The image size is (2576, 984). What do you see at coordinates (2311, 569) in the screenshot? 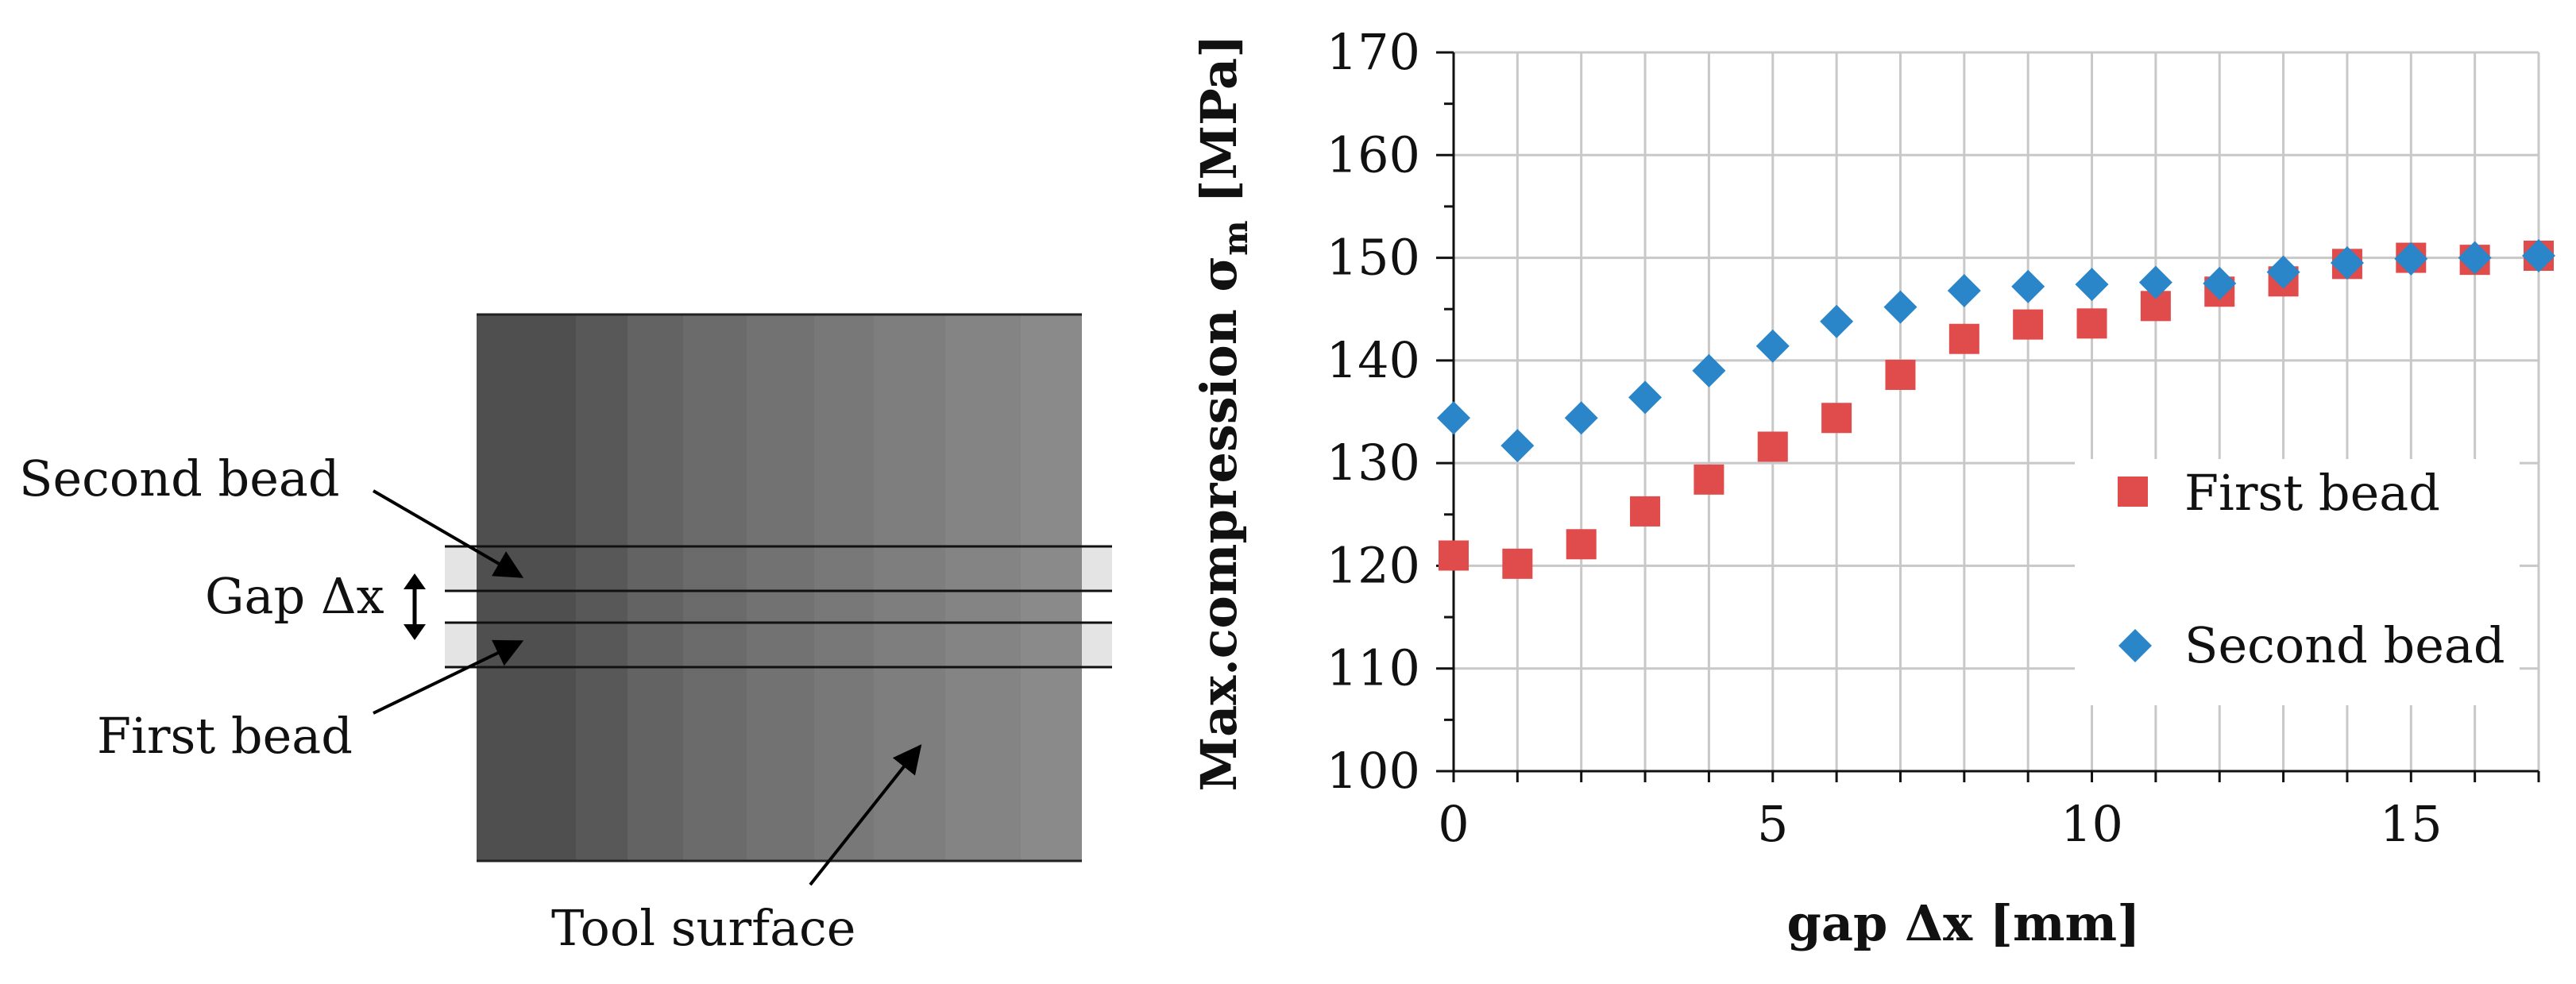
I see `legend: First bead Second bead` at bounding box center [2311, 569].